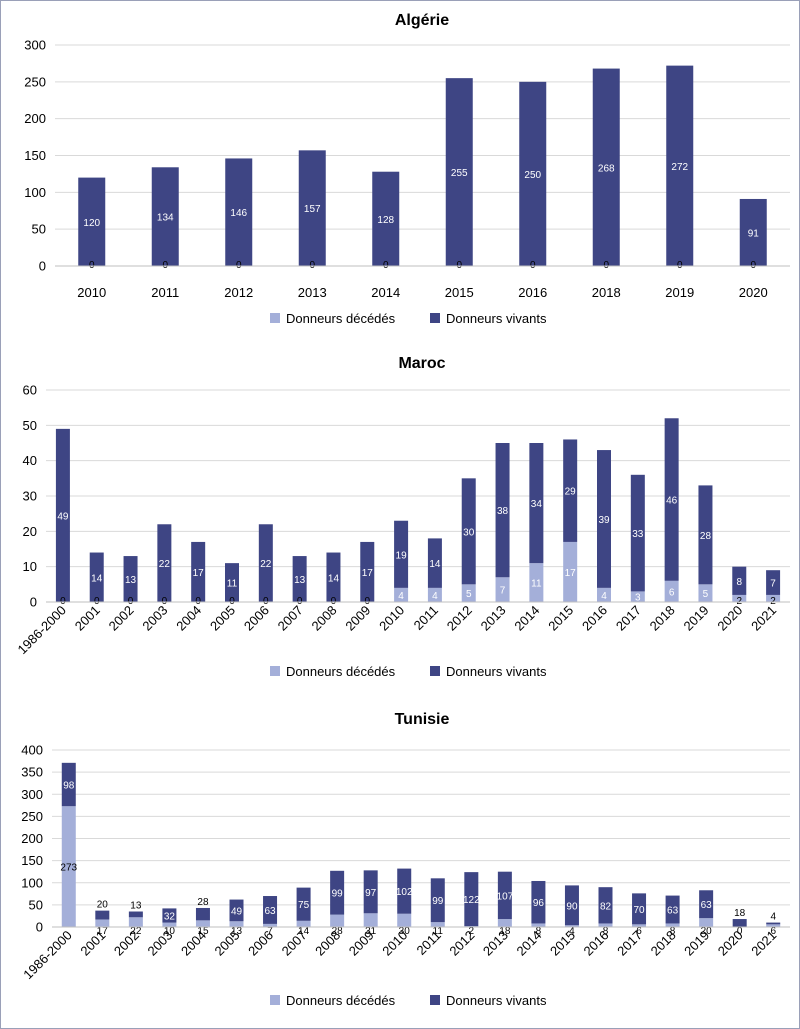  What do you see at coordinates (391, 618) in the screenshot?
I see `chart-2-xtick-label: 2010` at bounding box center [391, 618].